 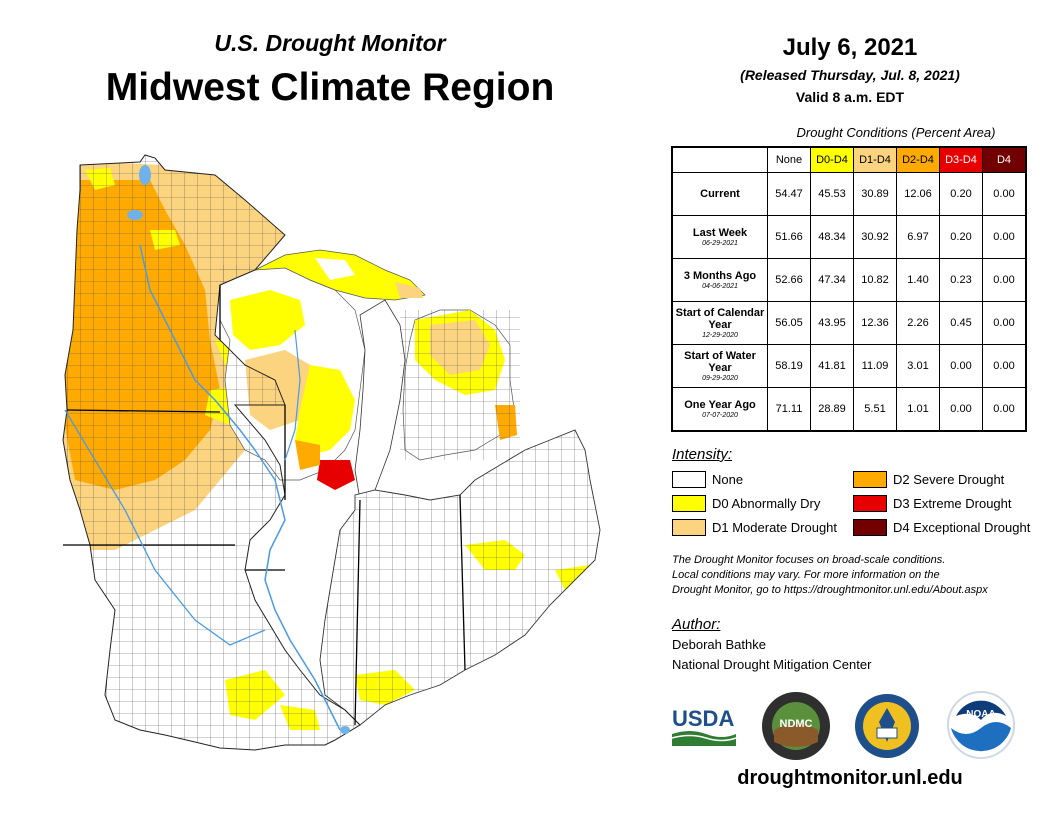 I want to click on table-cell: 0.23, so click(x=961, y=280).